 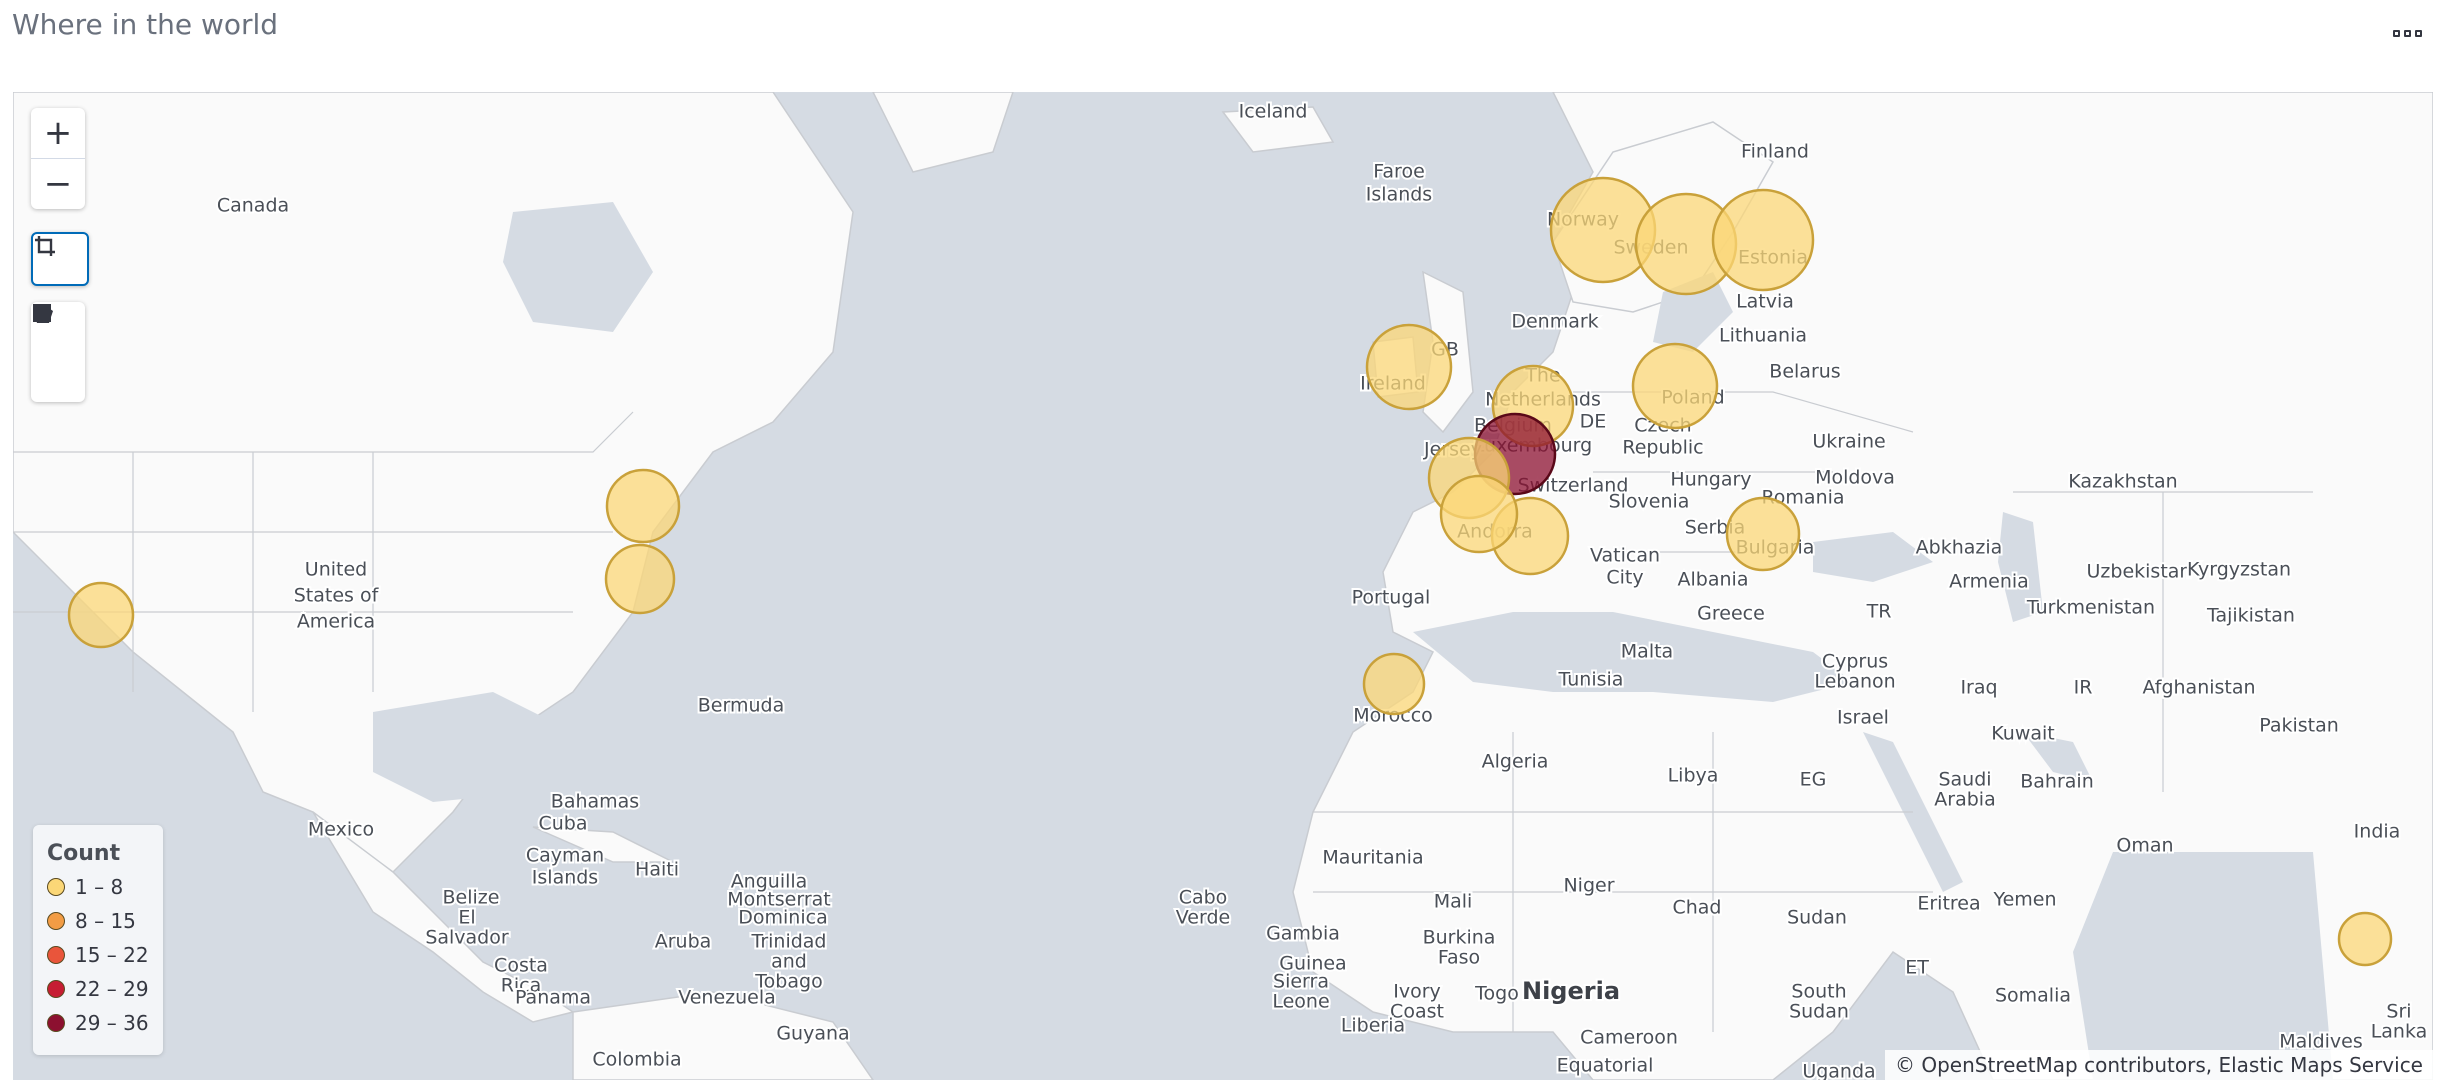 What do you see at coordinates (341, 830) in the screenshot?
I see `map-place-label: Mexico` at bounding box center [341, 830].